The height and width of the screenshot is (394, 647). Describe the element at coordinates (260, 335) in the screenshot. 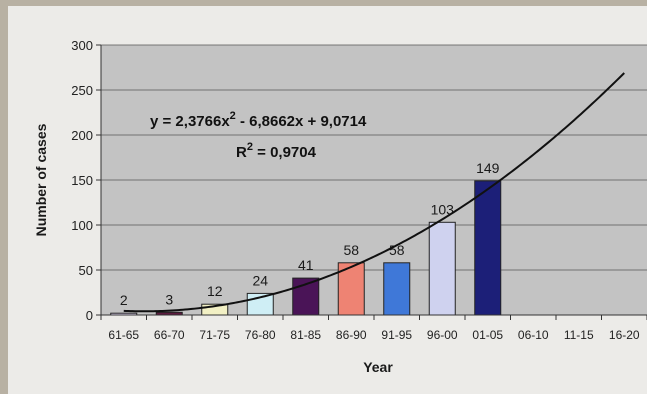

I see `x-tick-label: 76-80` at that location.